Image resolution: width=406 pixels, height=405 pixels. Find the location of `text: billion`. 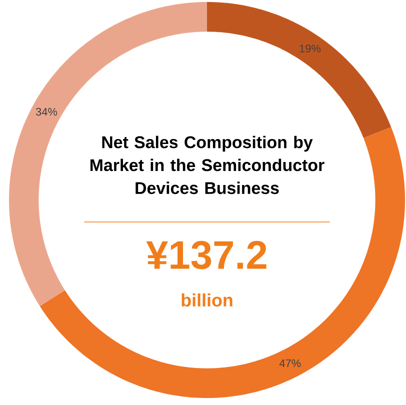

text: billion is located at coordinates (207, 300).